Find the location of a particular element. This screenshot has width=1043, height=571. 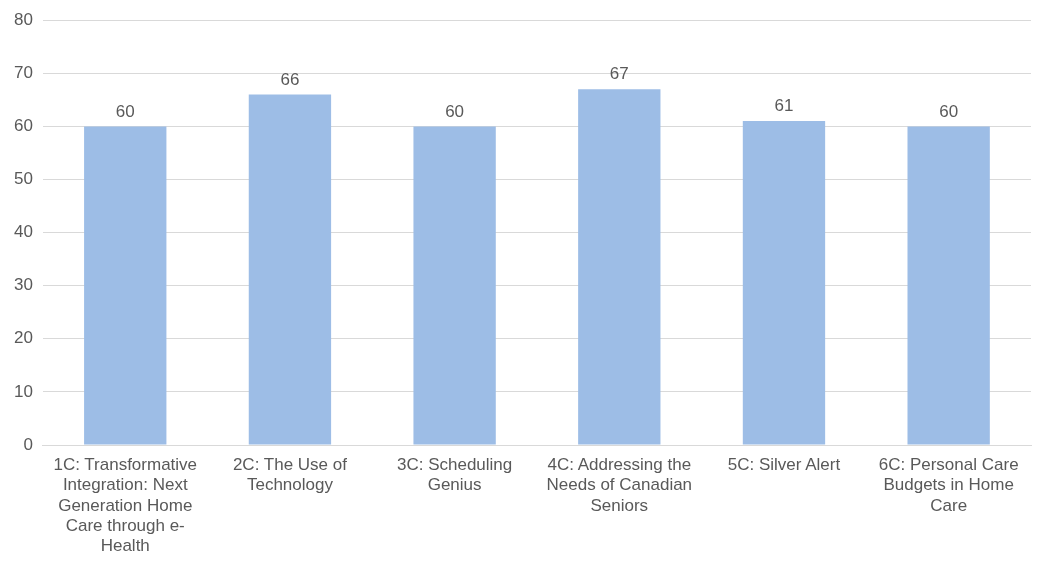

y-tick-label: 70 is located at coordinates (23, 72).